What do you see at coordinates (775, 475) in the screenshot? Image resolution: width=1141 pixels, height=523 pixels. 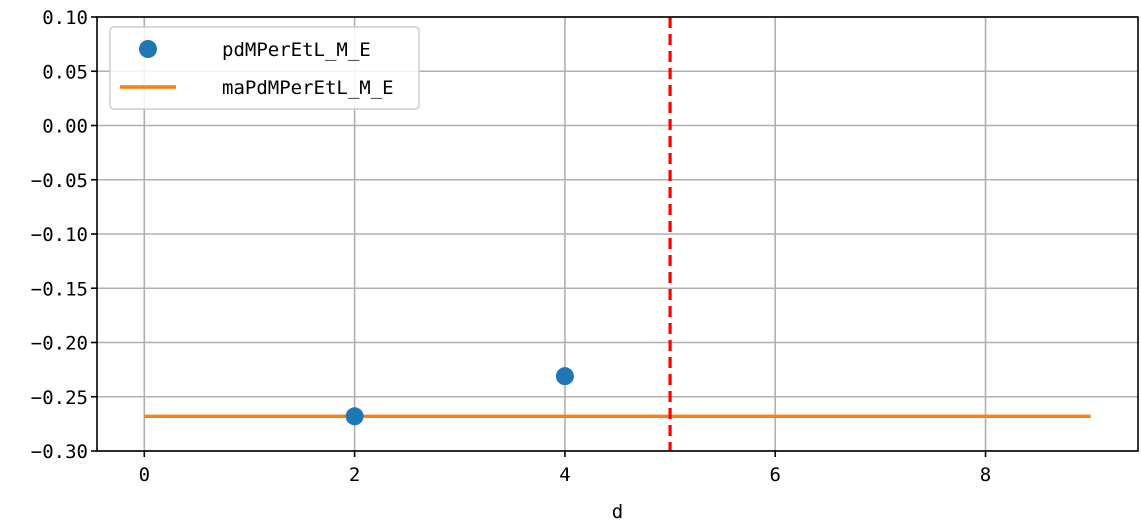 I see `x-tick-label: 6` at bounding box center [775, 475].